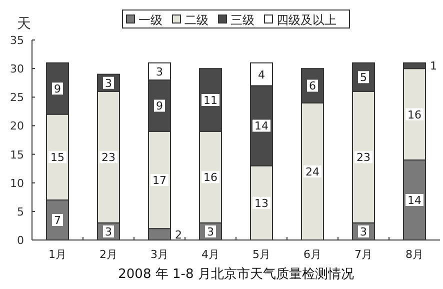  What do you see at coordinates (306, 20) in the screenshot?
I see `legend-label: 四级及以上` at bounding box center [306, 20].